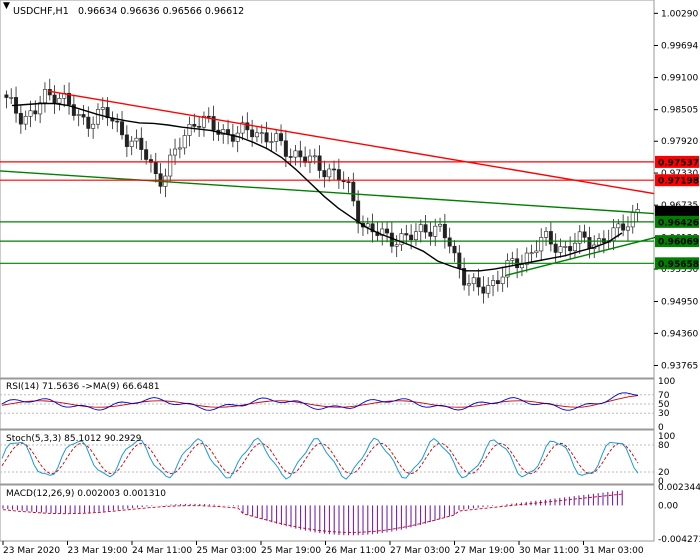 The height and width of the screenshot is (560, 700). What do you see at coordinates (679, 540) in the screenshot?
I see `macd-tick-label: -0.004273` at bounding box center [679, 540].